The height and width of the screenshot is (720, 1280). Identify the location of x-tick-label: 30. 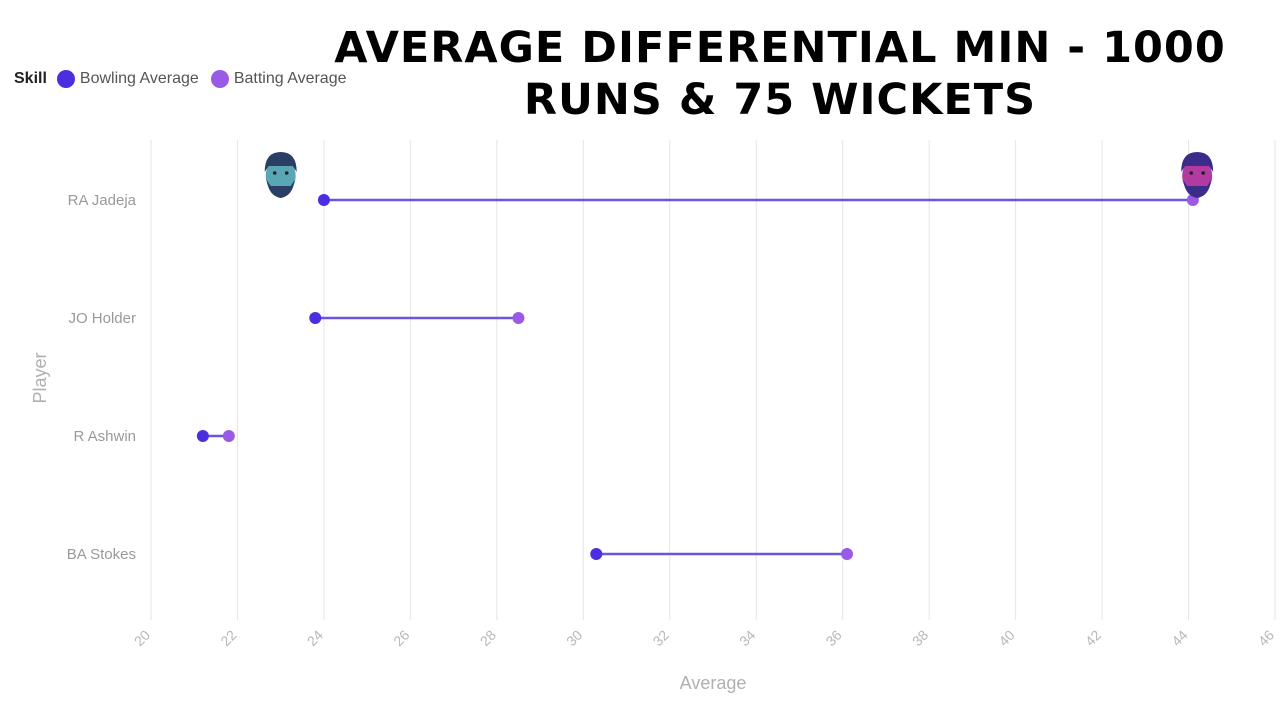
(574, 638).